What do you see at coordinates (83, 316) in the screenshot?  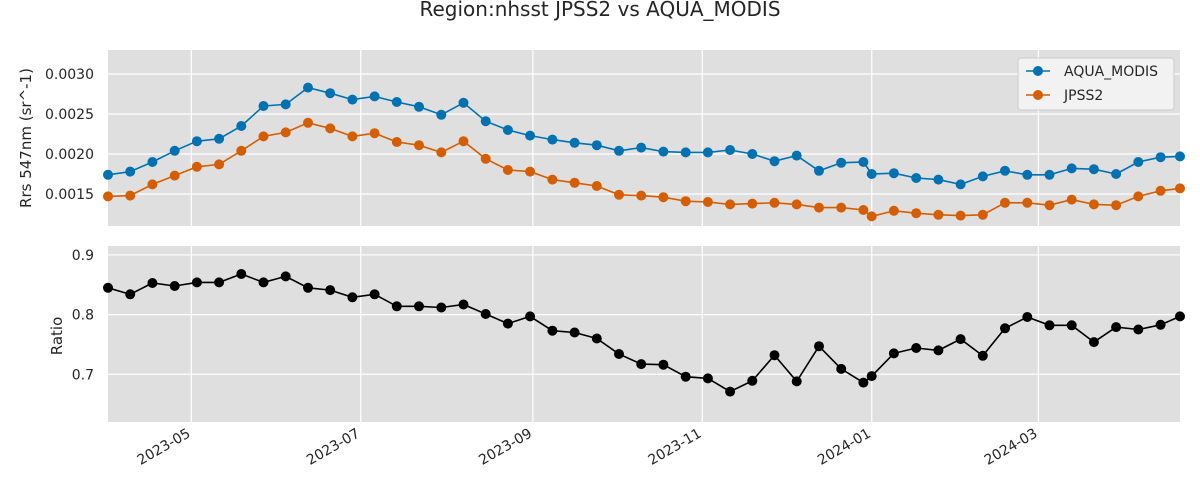 I see `bottom-y-tick-label: 0.8` at bounding box center [83, 316].